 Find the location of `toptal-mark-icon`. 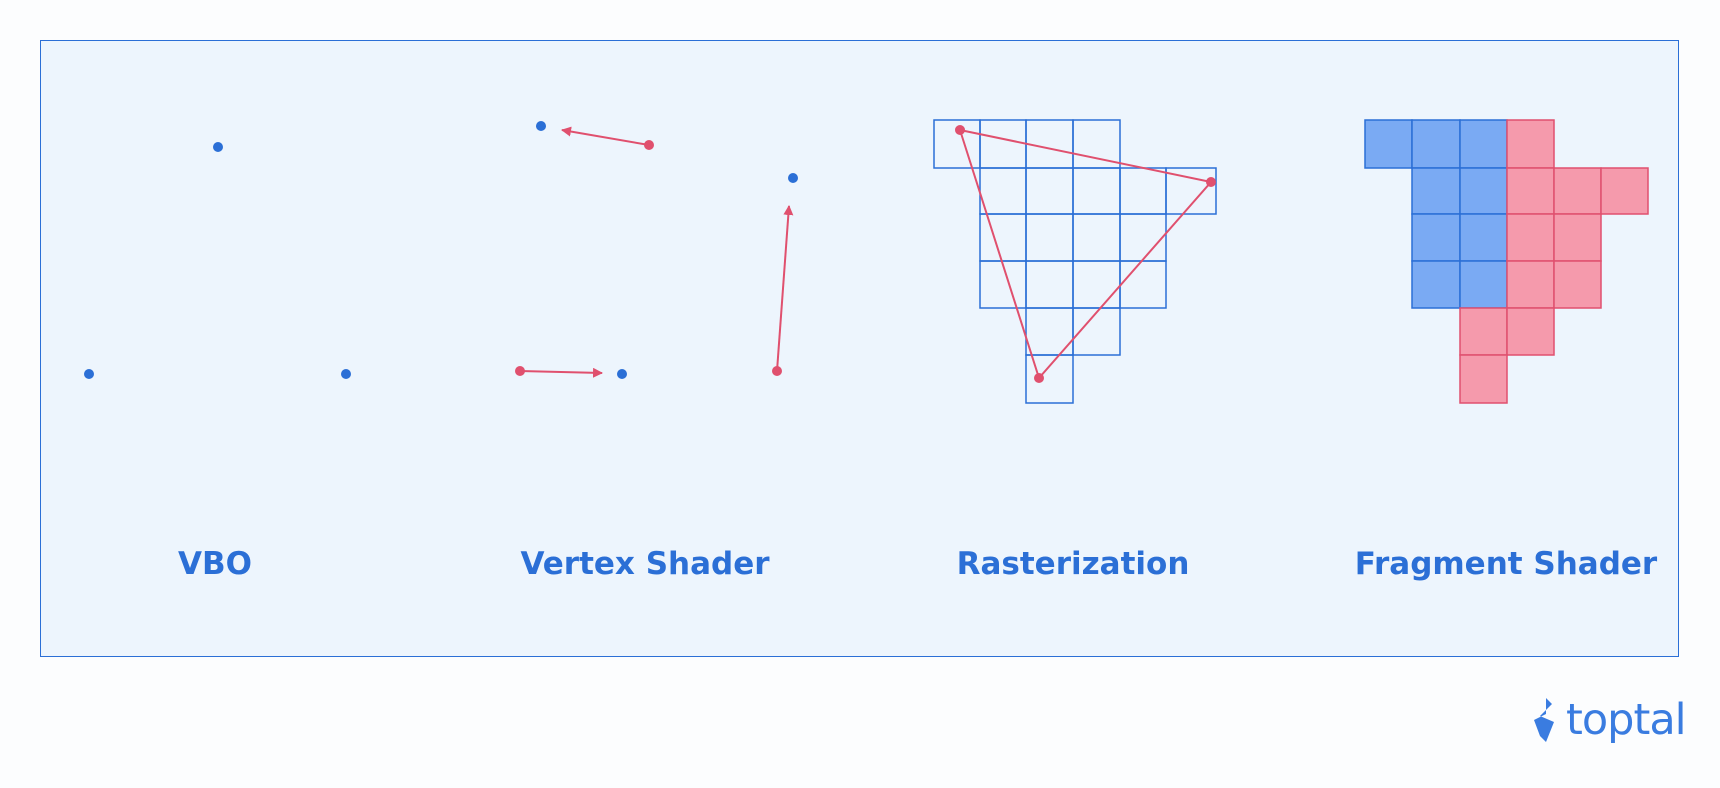

toptal-mark-icon is located at coordinates (1544, 720).